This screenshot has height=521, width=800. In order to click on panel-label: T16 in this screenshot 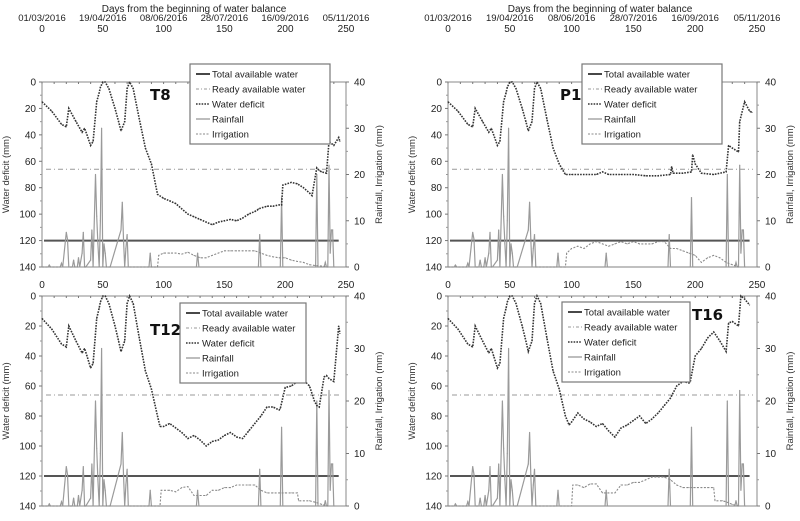, I will do `click(707, 315)`.